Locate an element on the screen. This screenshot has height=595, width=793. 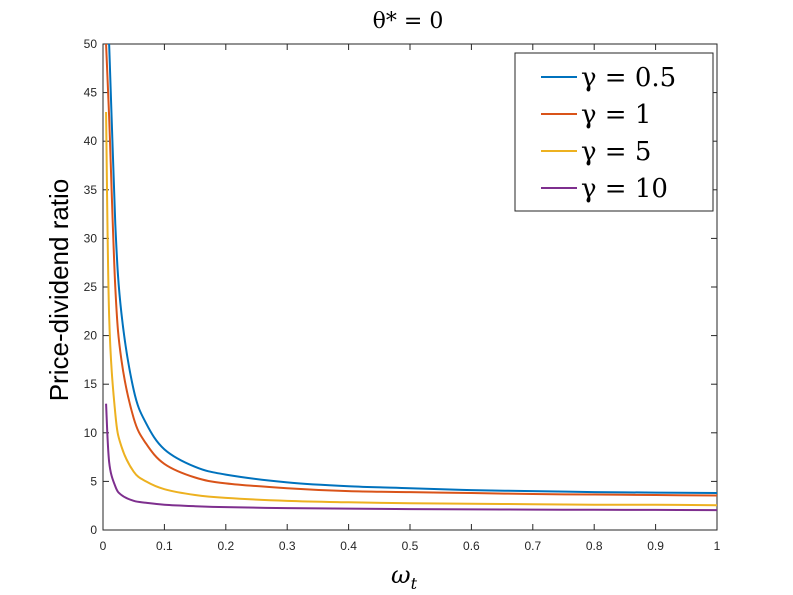
x-tick-label: 0.6 is located at coordinates (471, 546).